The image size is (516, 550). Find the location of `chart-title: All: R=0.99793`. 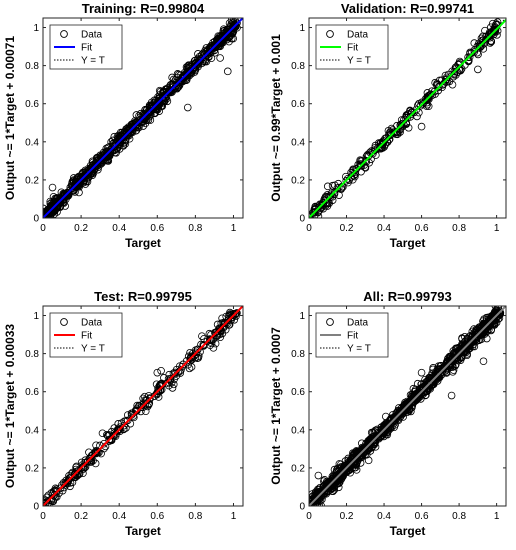

chart-title: All: R=0.99793 is located at coordinates (407, 296).